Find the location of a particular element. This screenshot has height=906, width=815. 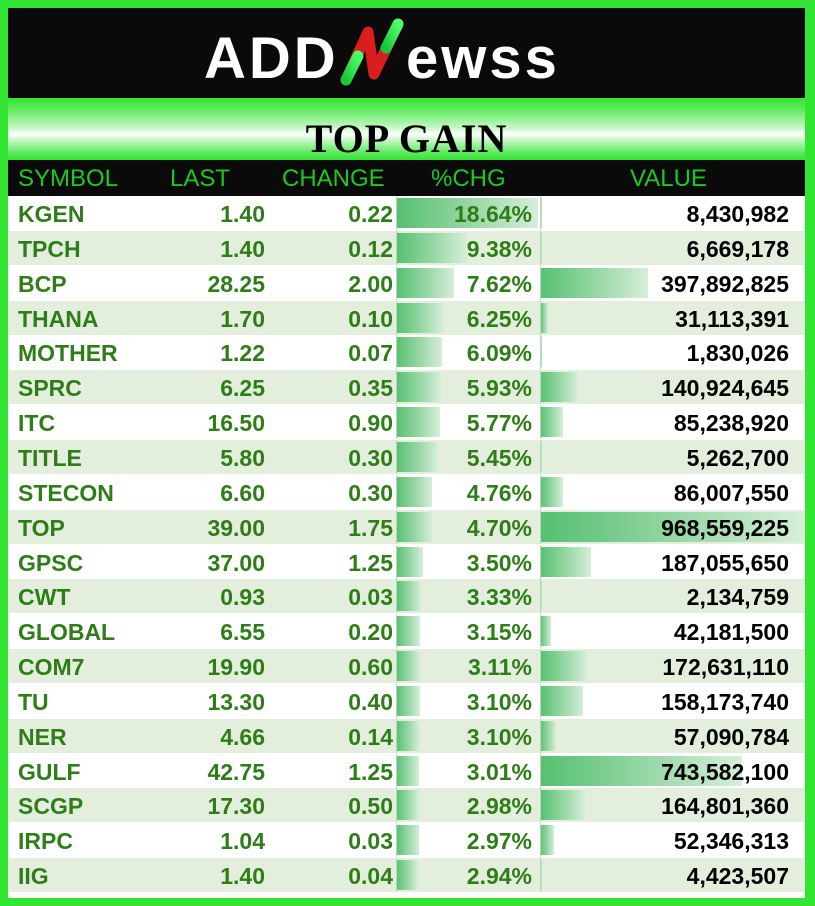

page-title: TOP GAIN is located at coordinates (406, 138).